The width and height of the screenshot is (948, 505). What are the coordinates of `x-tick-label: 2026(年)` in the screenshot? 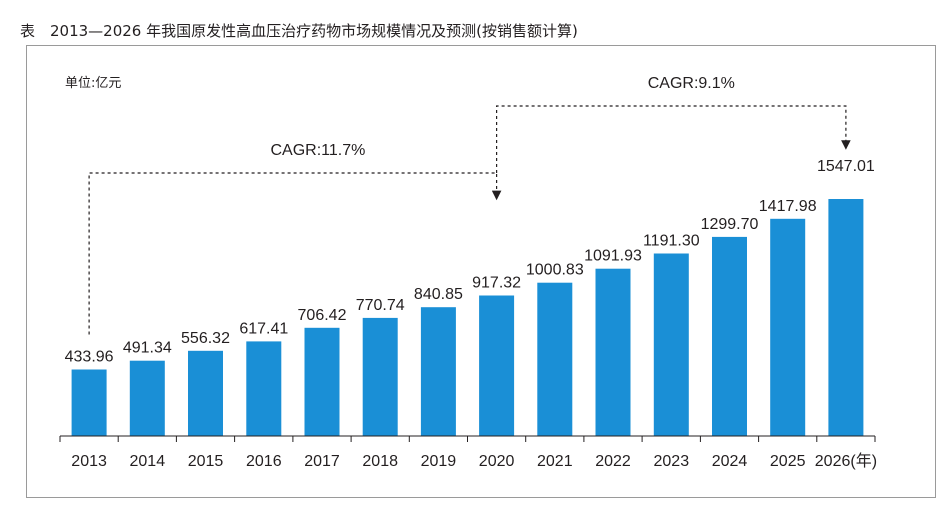 It's located at (846, 461).